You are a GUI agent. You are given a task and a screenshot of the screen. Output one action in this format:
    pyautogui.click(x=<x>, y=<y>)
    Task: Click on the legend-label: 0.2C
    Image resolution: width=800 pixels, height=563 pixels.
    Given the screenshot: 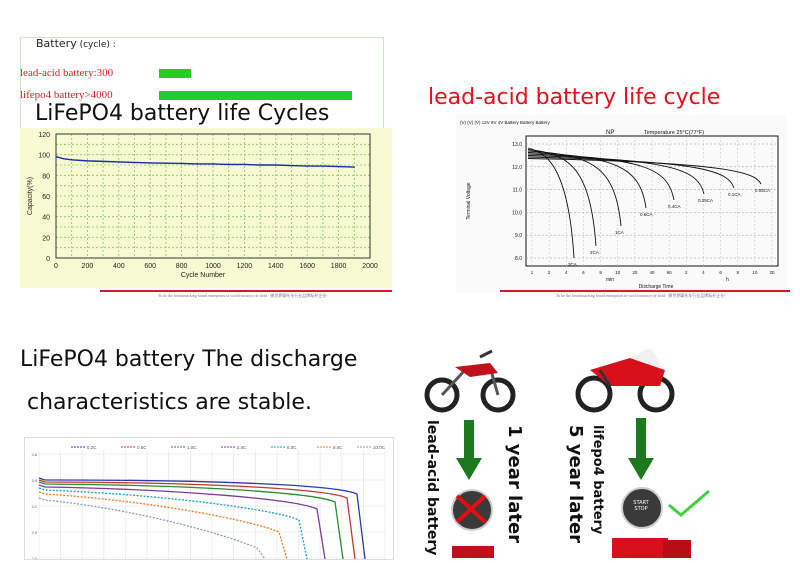 What is the action you would take?
    pyautogui.click(x=92, y=447)
    